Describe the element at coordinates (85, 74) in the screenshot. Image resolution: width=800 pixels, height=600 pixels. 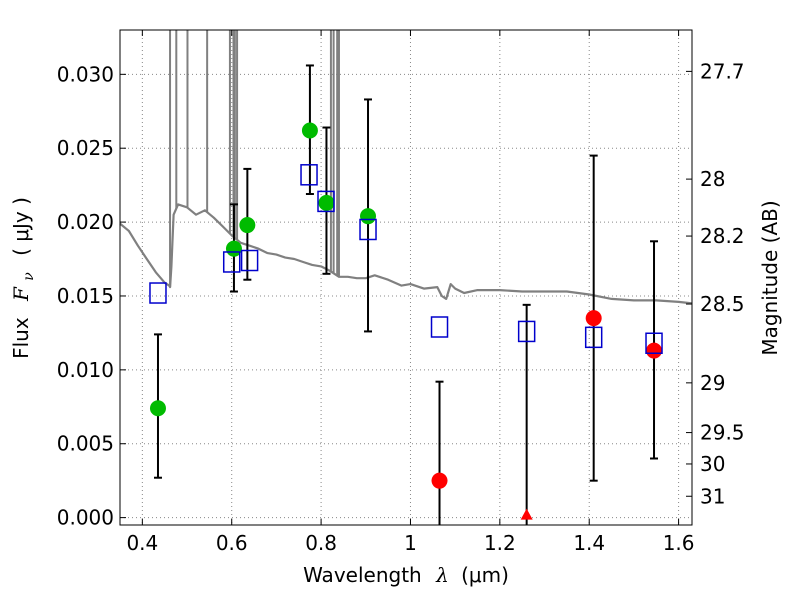
I see `y-tick-label: 0.030` at that location.